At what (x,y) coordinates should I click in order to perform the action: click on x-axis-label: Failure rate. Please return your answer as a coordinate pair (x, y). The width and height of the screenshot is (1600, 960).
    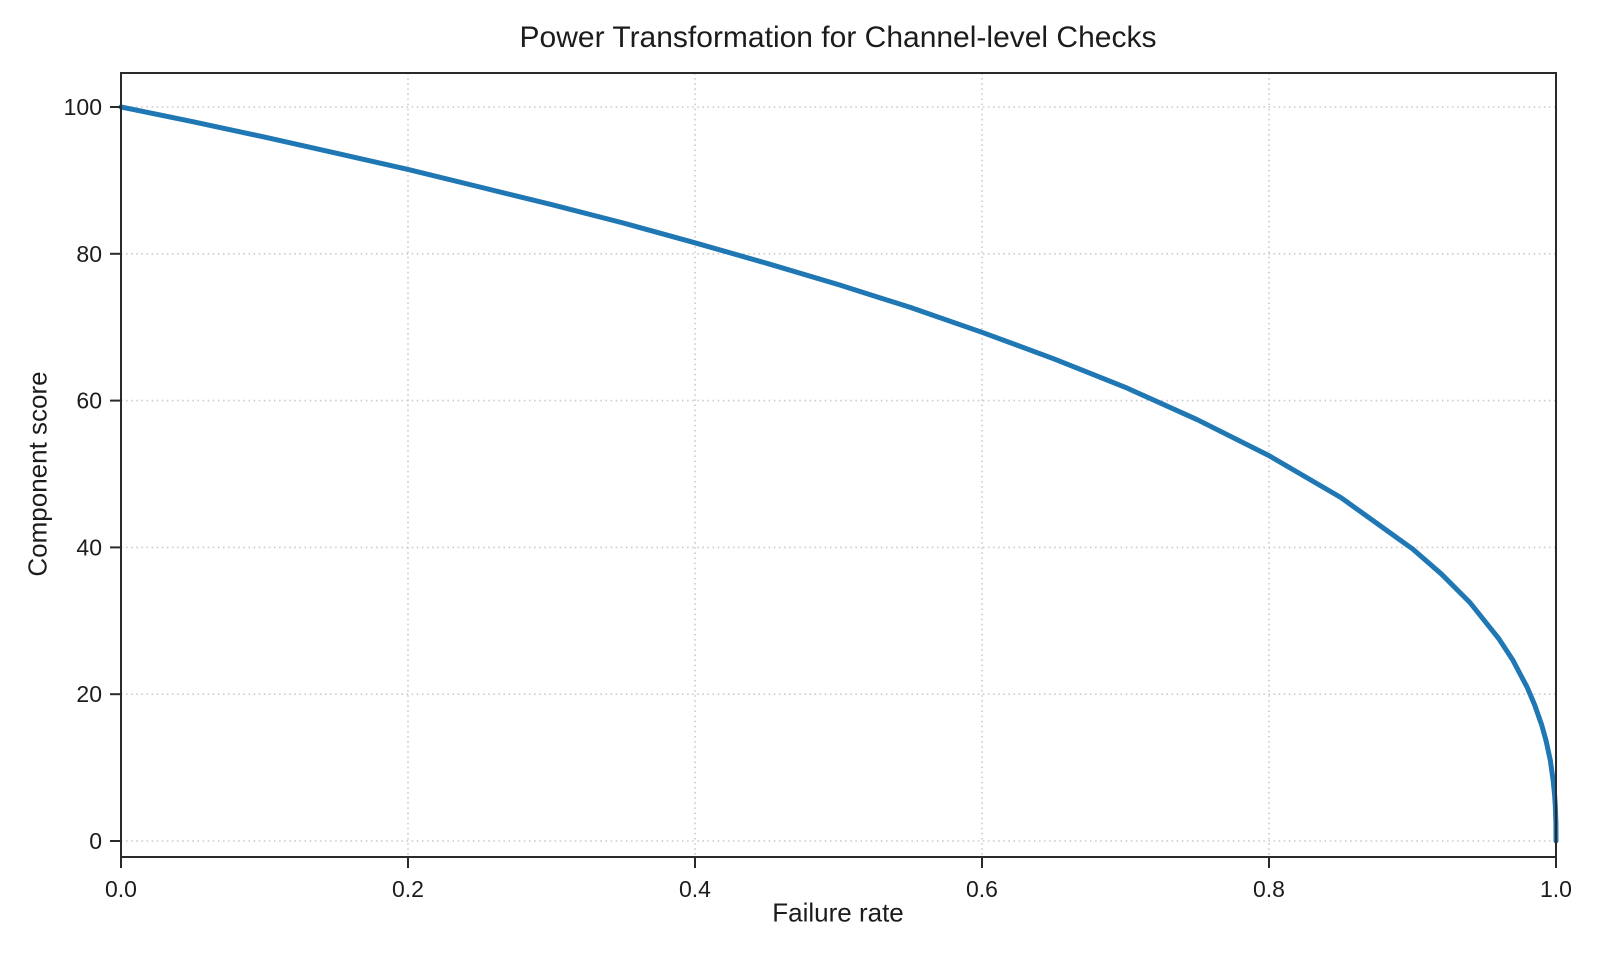
    Looking at the image, I should click on (838, 912).